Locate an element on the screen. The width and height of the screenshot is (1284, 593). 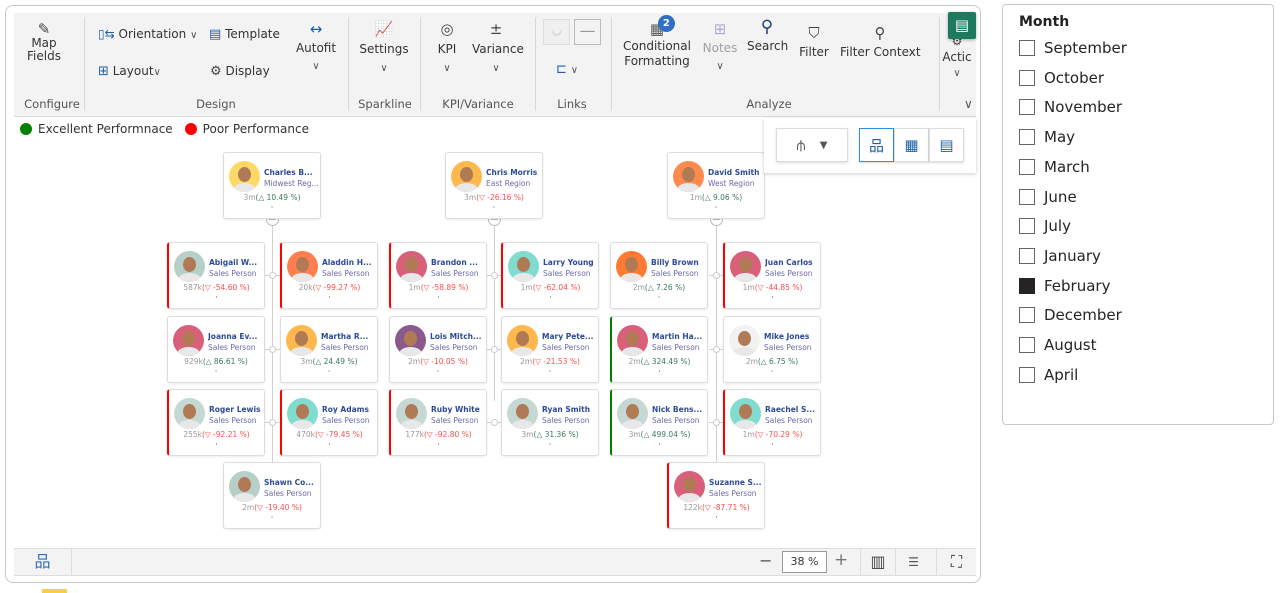
kpi-value: 1m is located at coordinates (526, 287).